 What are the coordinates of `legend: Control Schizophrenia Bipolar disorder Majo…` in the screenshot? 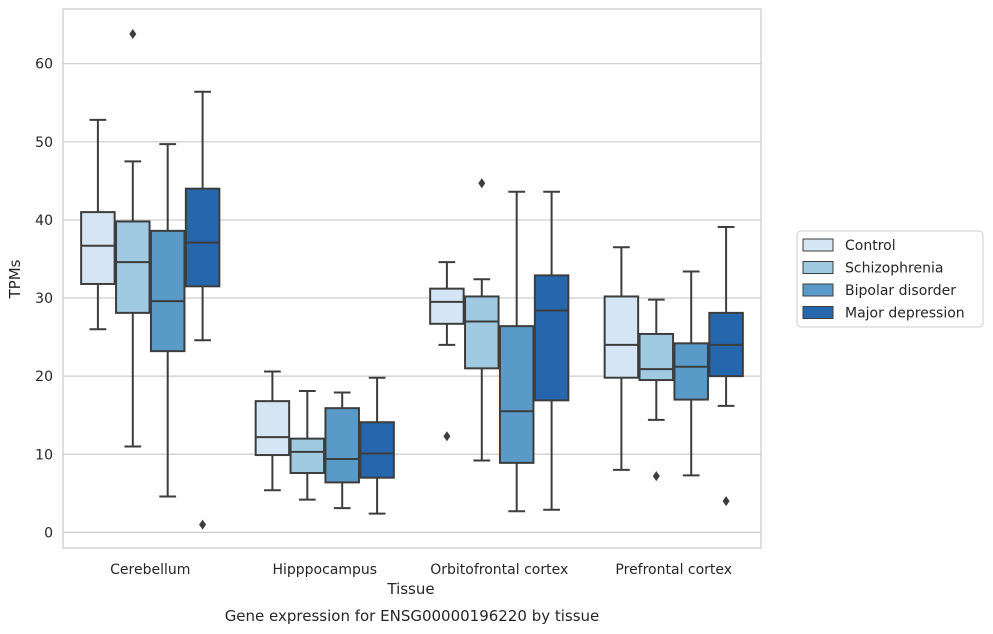 It's located at (890, 279).